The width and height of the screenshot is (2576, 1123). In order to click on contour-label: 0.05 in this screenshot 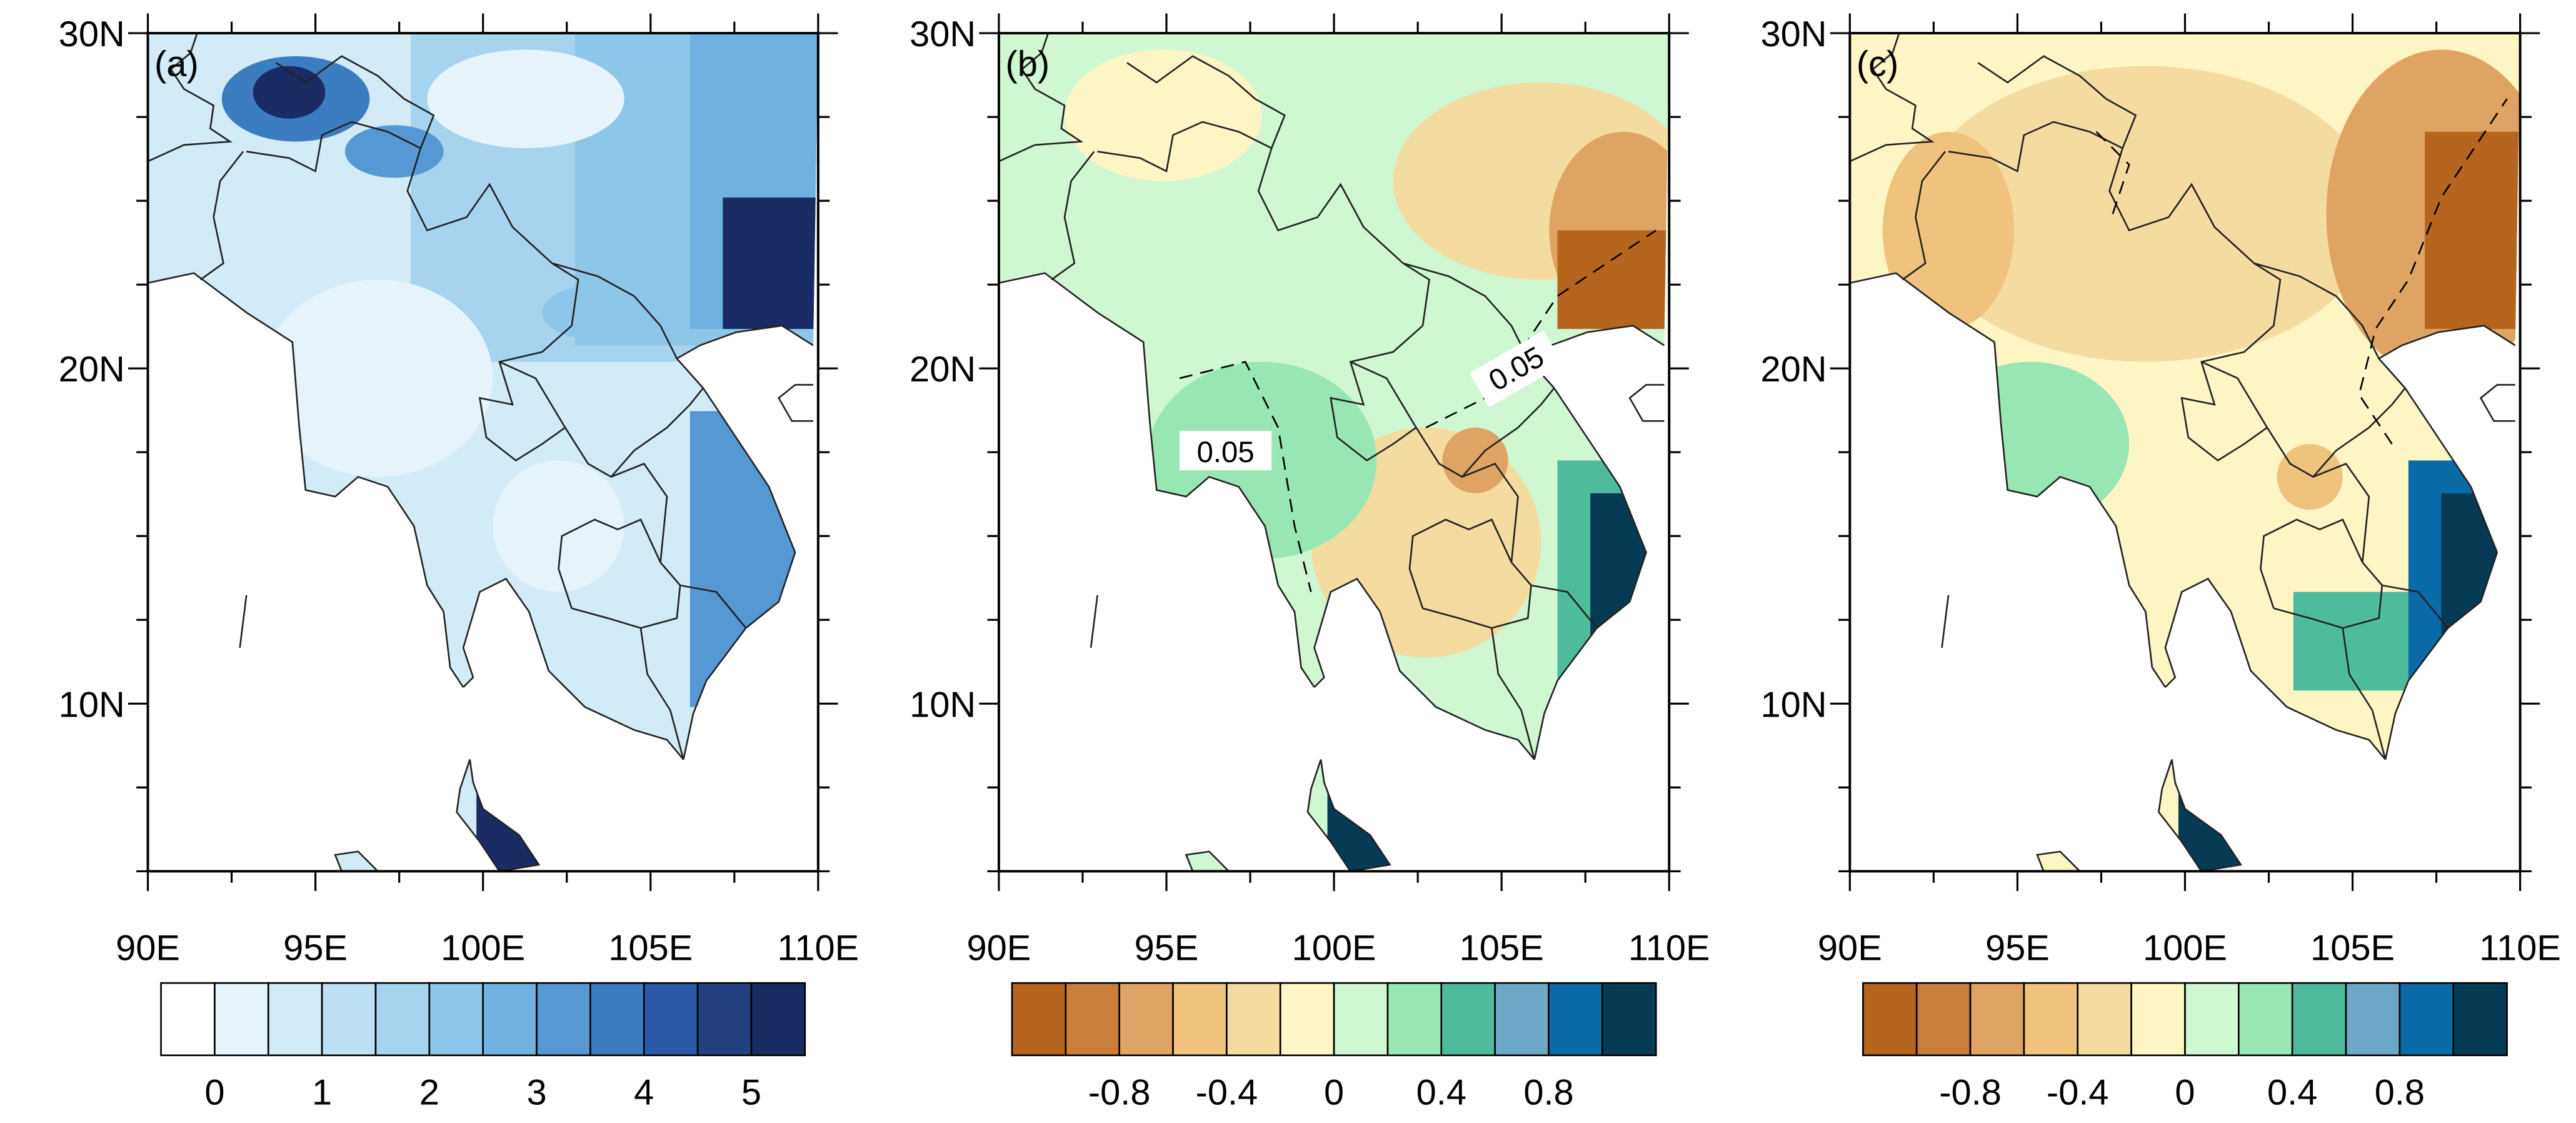, I will do `click(1226, 452)`.